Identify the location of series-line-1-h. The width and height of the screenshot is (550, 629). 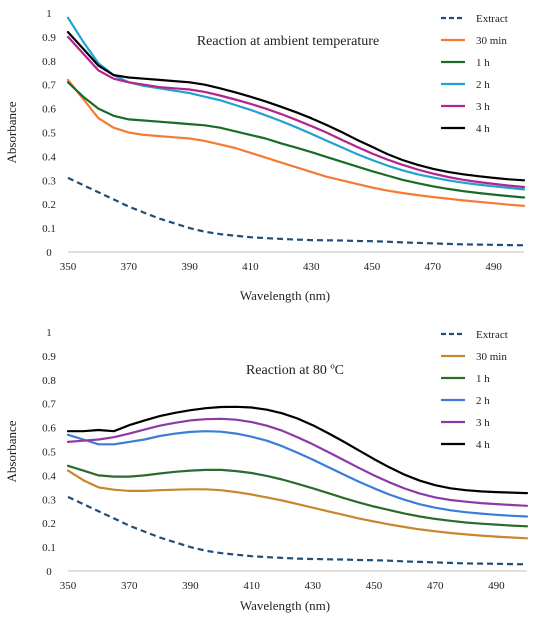
(297, 496).